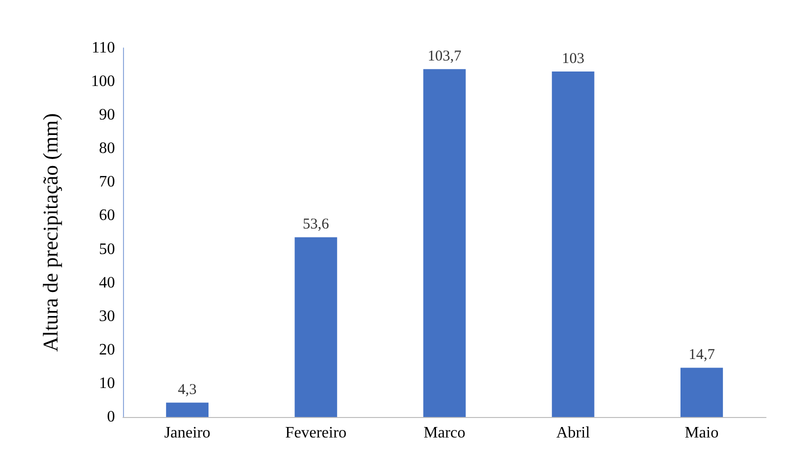 The image size is (794, 463). Describe the element at coordinates (107, 215) in the screenshot. I see `y-tick-label: 60` at that location.